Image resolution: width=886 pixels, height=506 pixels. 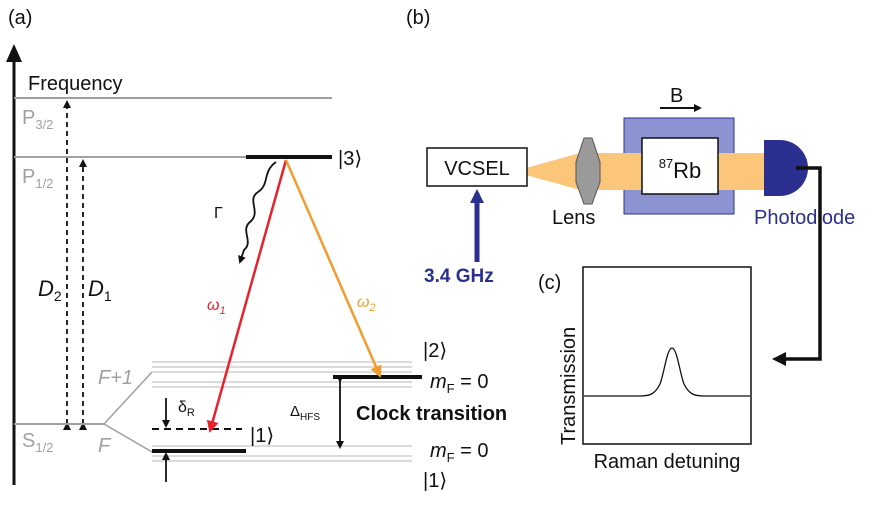 What do you see at coordinates (435, 351) in the screenshot?
I see `ket-2-label: |2⟩` at bounding box center [435, 351].